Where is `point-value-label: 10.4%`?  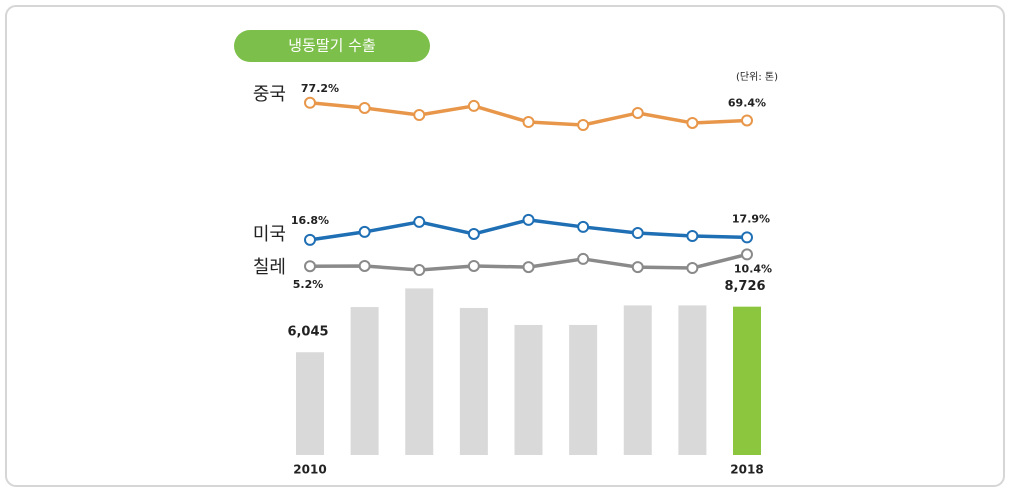
point-value-label: 10.4% is located at coordinates (753, 268).